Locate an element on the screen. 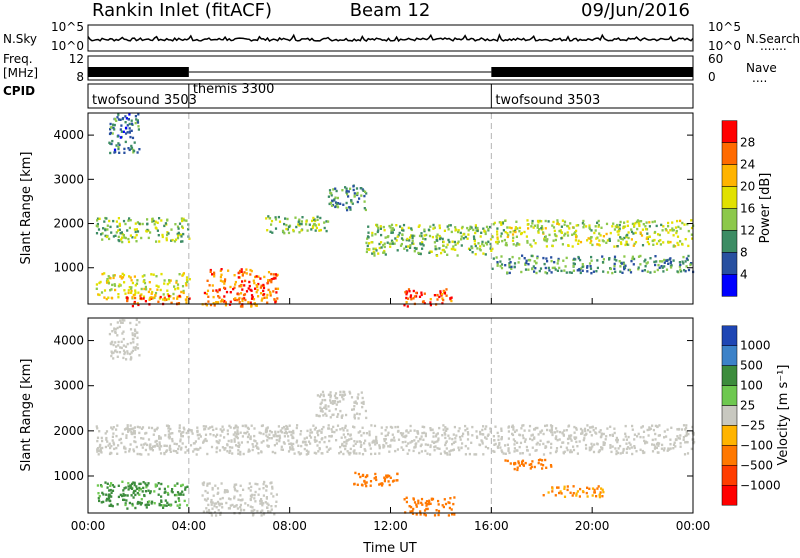 This screenshot has width=800, height=558. colorbar-label-5: 8 is located at coordinates (744, 252).